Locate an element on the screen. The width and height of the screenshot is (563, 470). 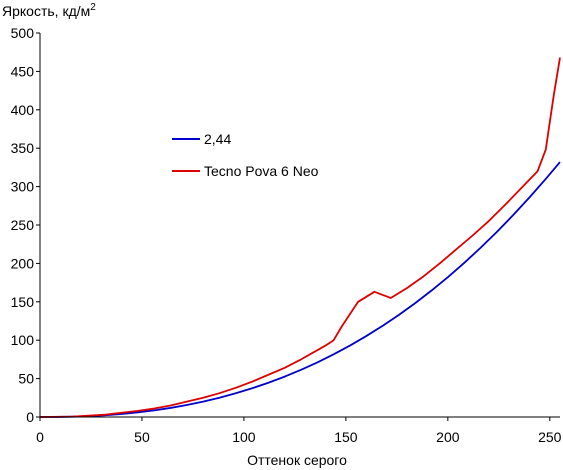
x-axis-title: Оттенок серого is located at coordinates (297, 460).